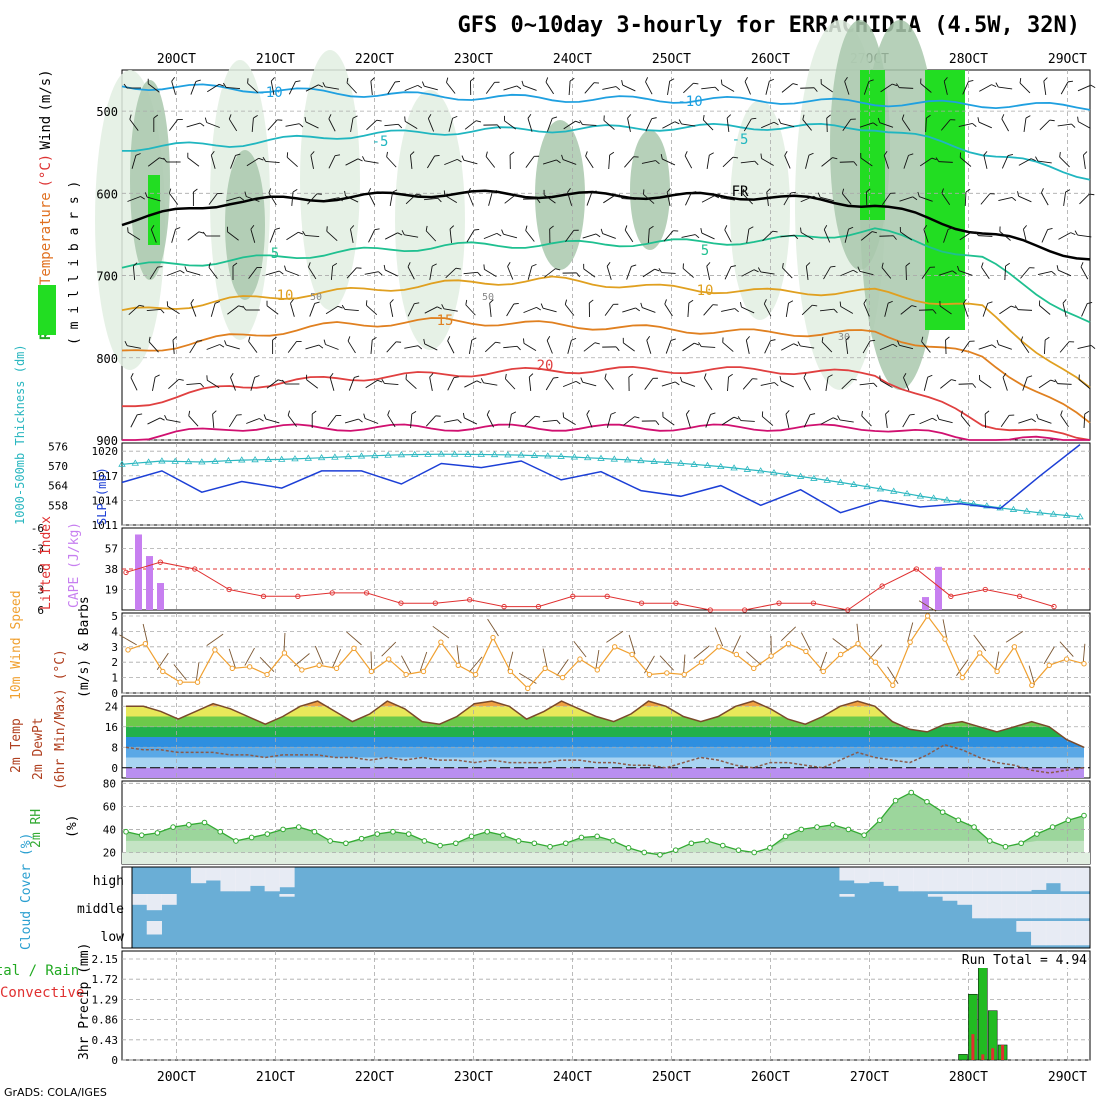 Image resolution: width=1100 pixels, height=1100 pixels. I want to click on y-tick-thickness: 558, so click(58, 505).